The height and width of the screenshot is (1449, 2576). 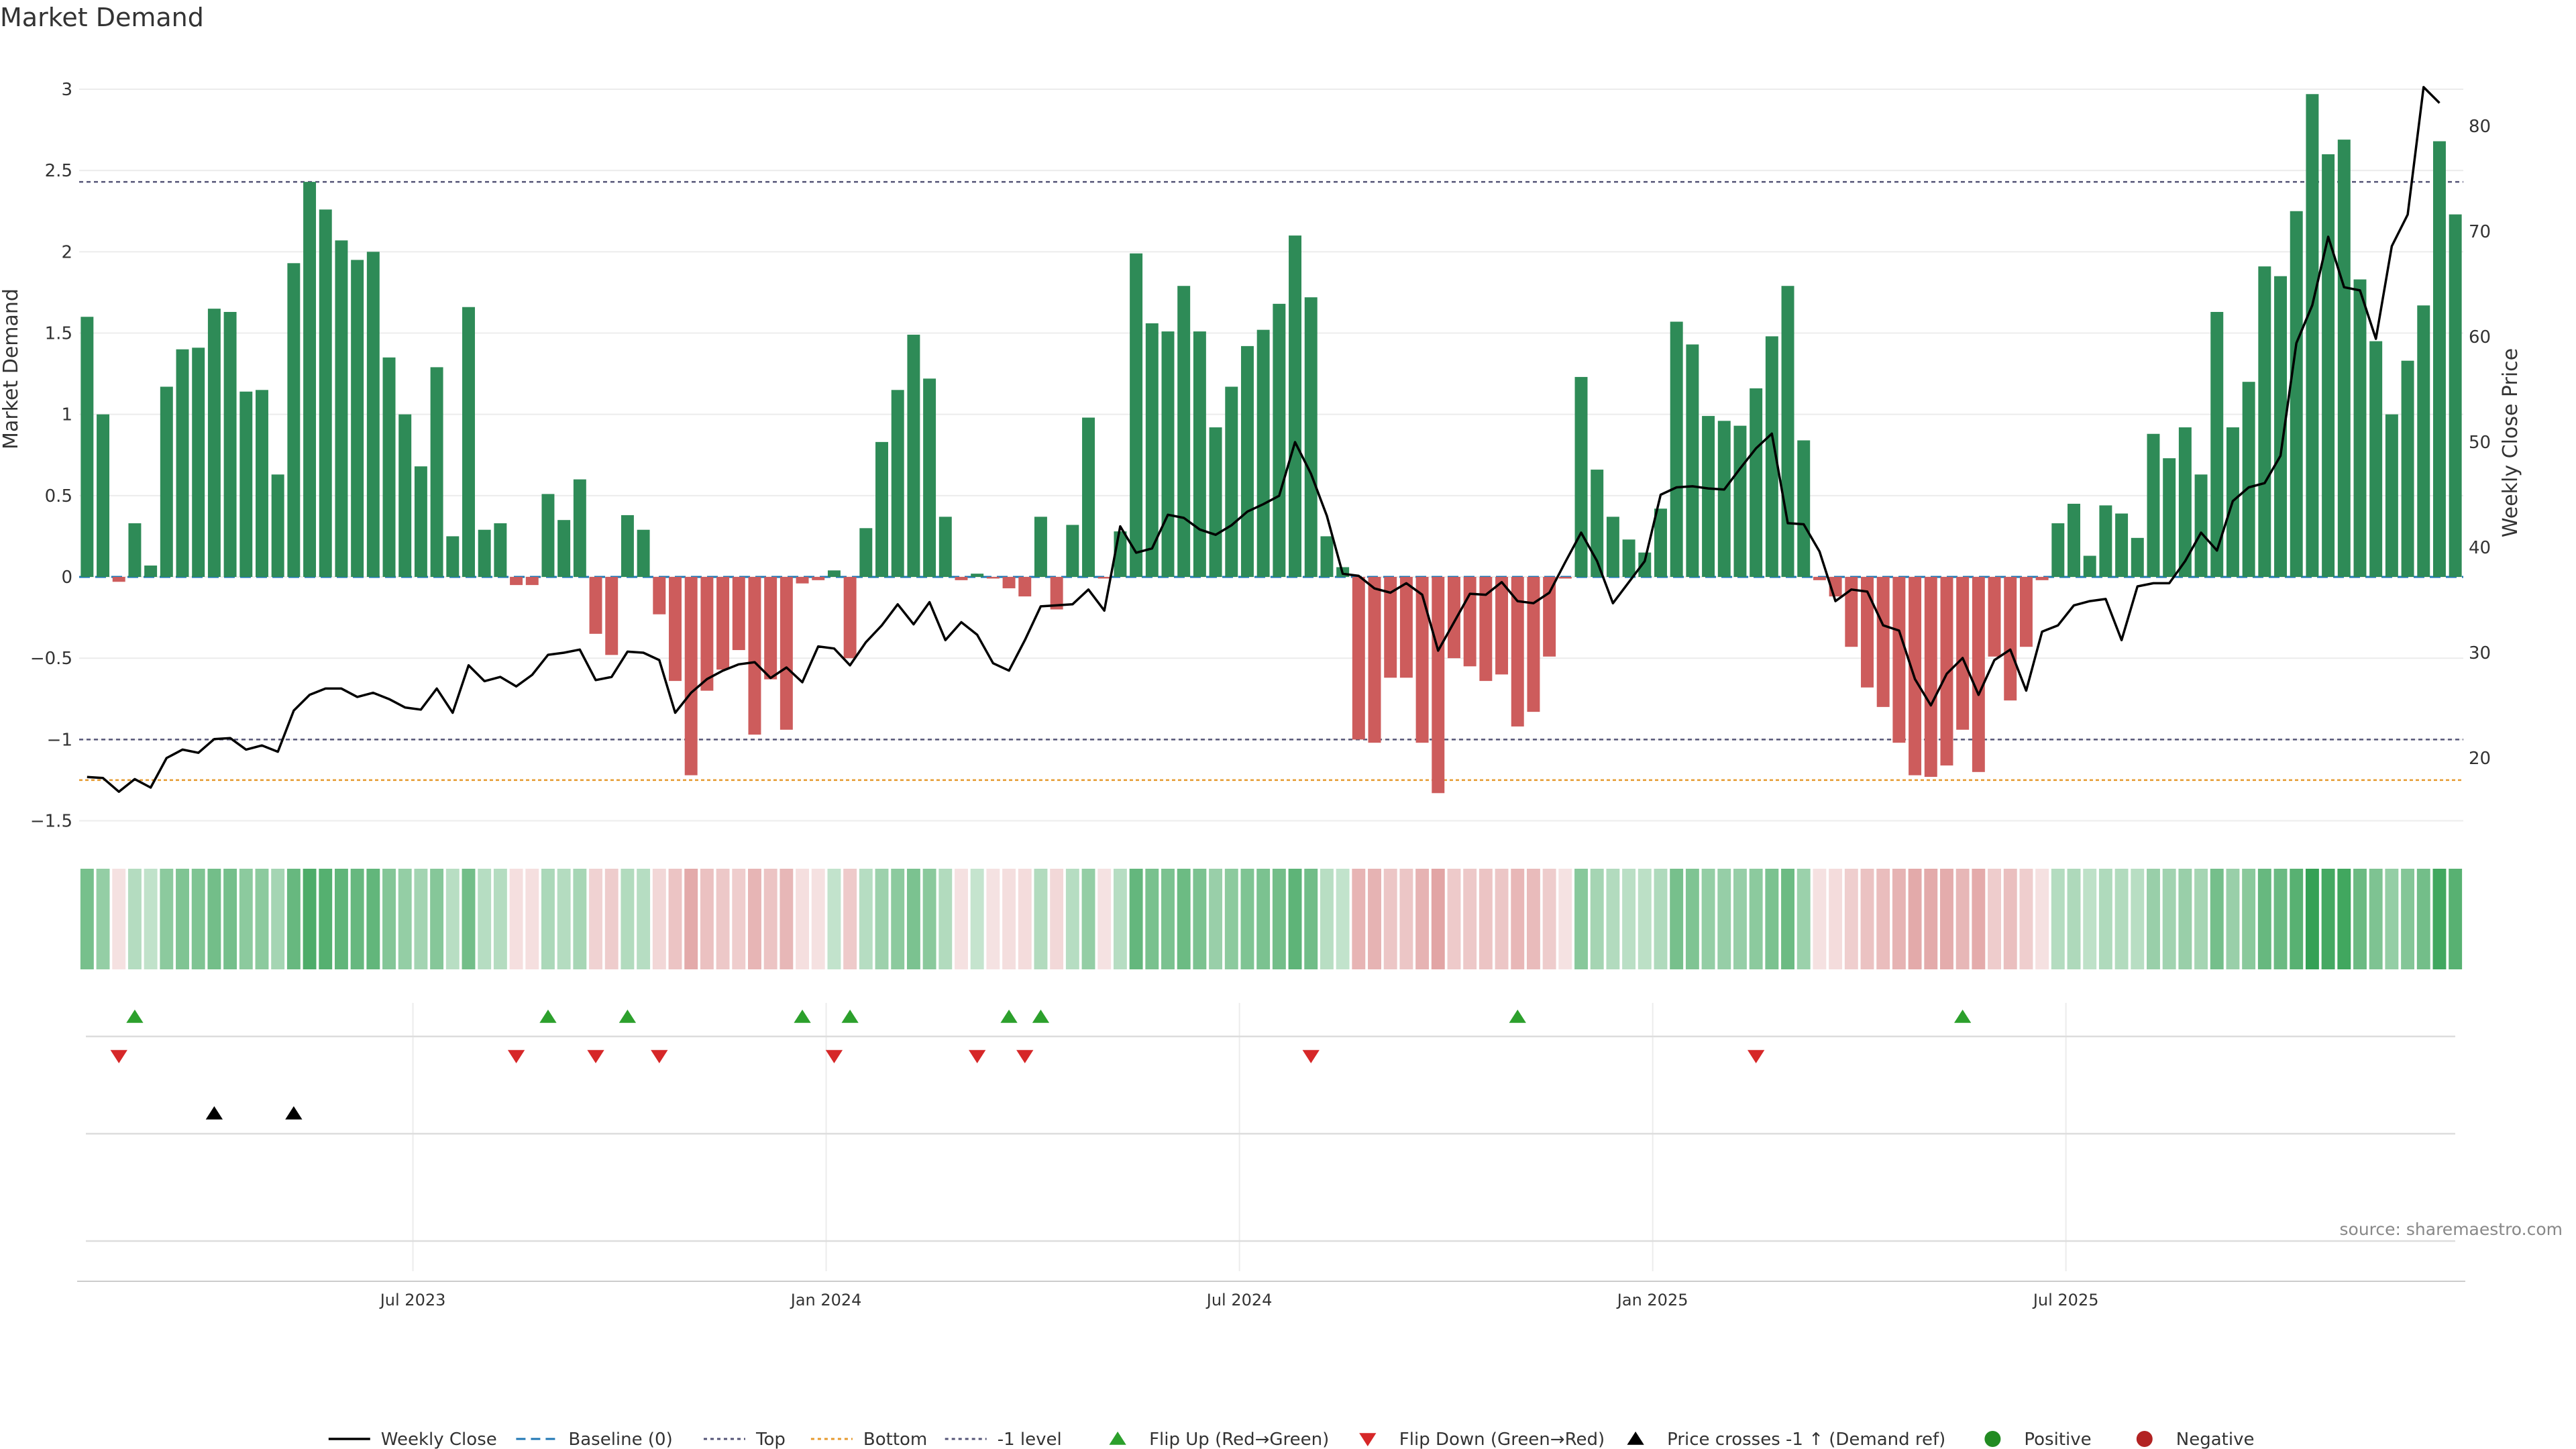 What do you see at coordinates (1030, 1439) in the screenshot?
I see `legend-label: -1 level` at bounding box center [1030, 1439].